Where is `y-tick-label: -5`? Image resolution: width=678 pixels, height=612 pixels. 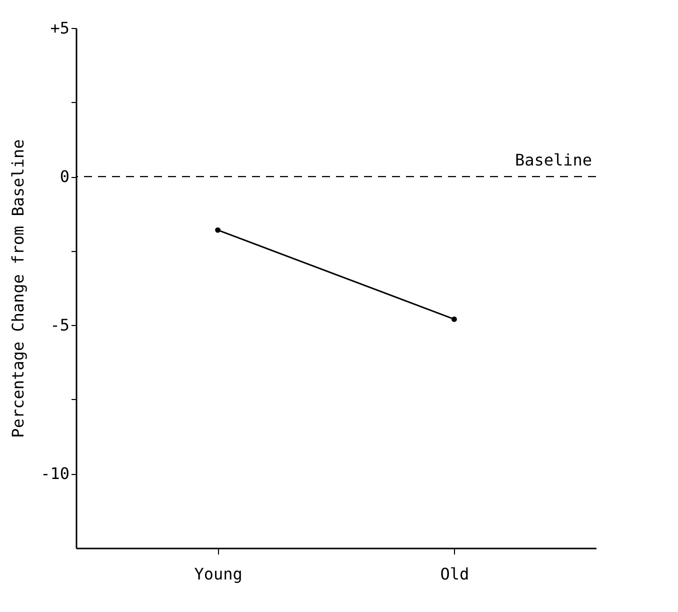
y-tick-label: -5 is located at coordinates (60, 325).